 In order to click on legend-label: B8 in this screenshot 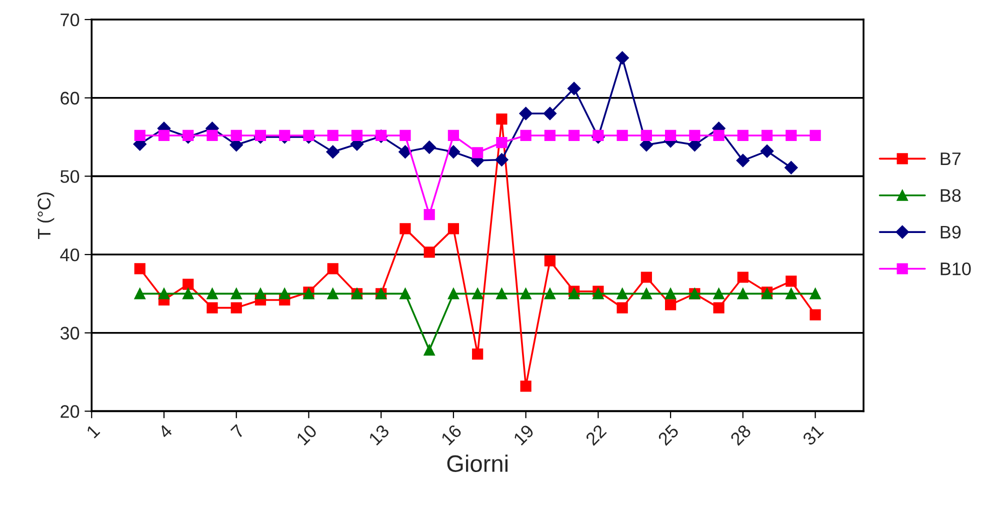, I will do `click(950, 195)`.